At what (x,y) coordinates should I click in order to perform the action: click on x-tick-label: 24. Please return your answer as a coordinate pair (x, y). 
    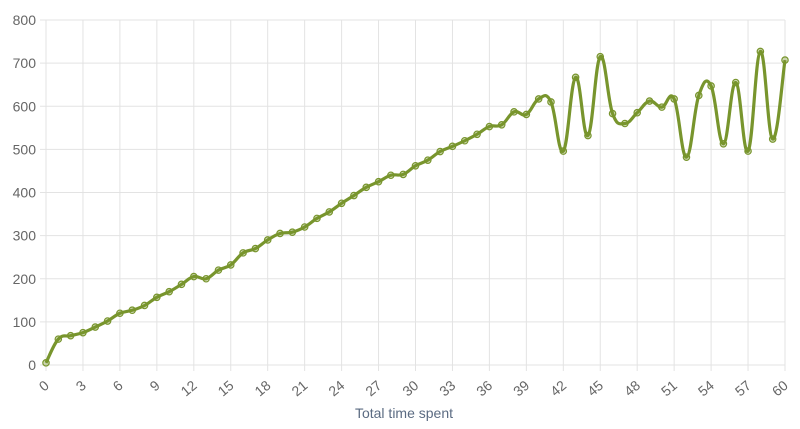
    Looking at the image, I should click on (336, 388).